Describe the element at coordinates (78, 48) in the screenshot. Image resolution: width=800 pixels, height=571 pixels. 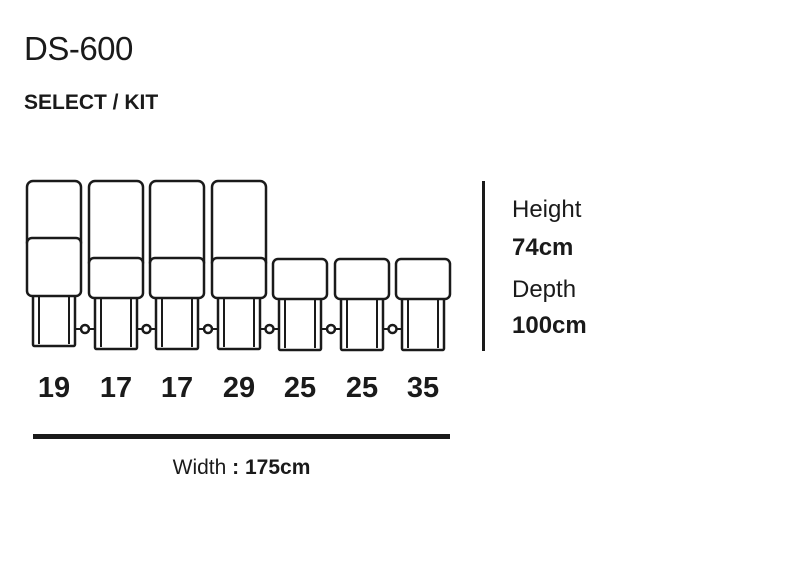
I see `product-title: DS-600` at that location.